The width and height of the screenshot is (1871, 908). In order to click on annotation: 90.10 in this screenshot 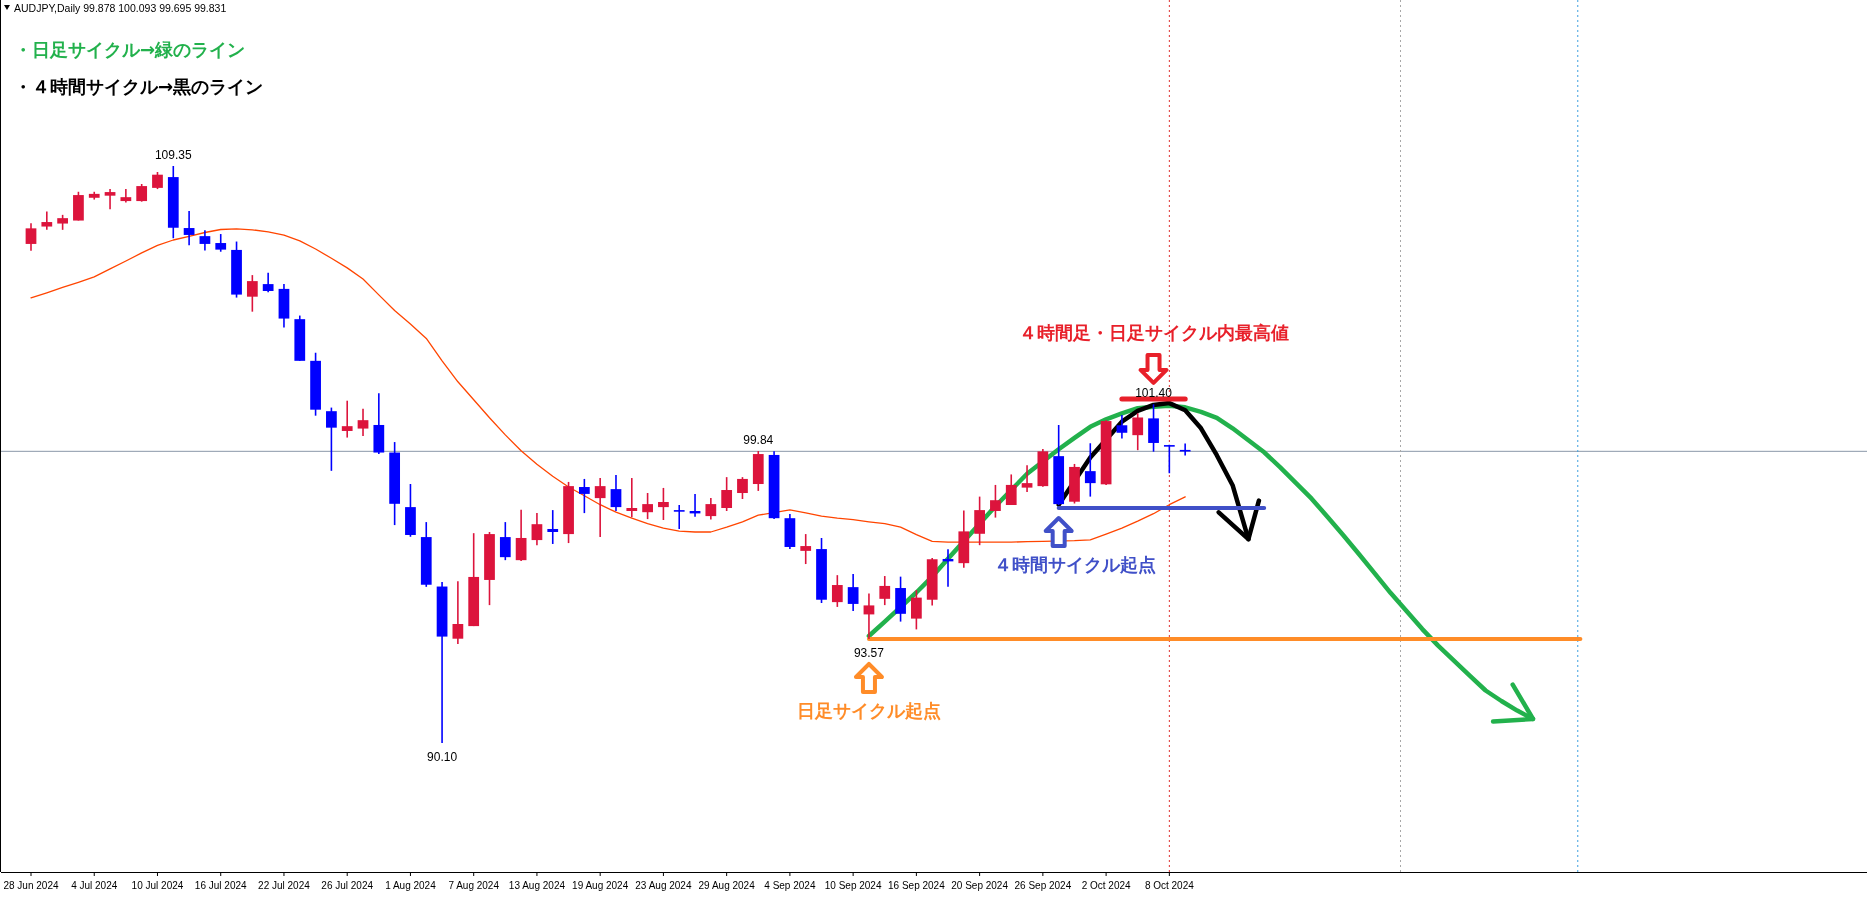, I will do `click(442, 757)`.